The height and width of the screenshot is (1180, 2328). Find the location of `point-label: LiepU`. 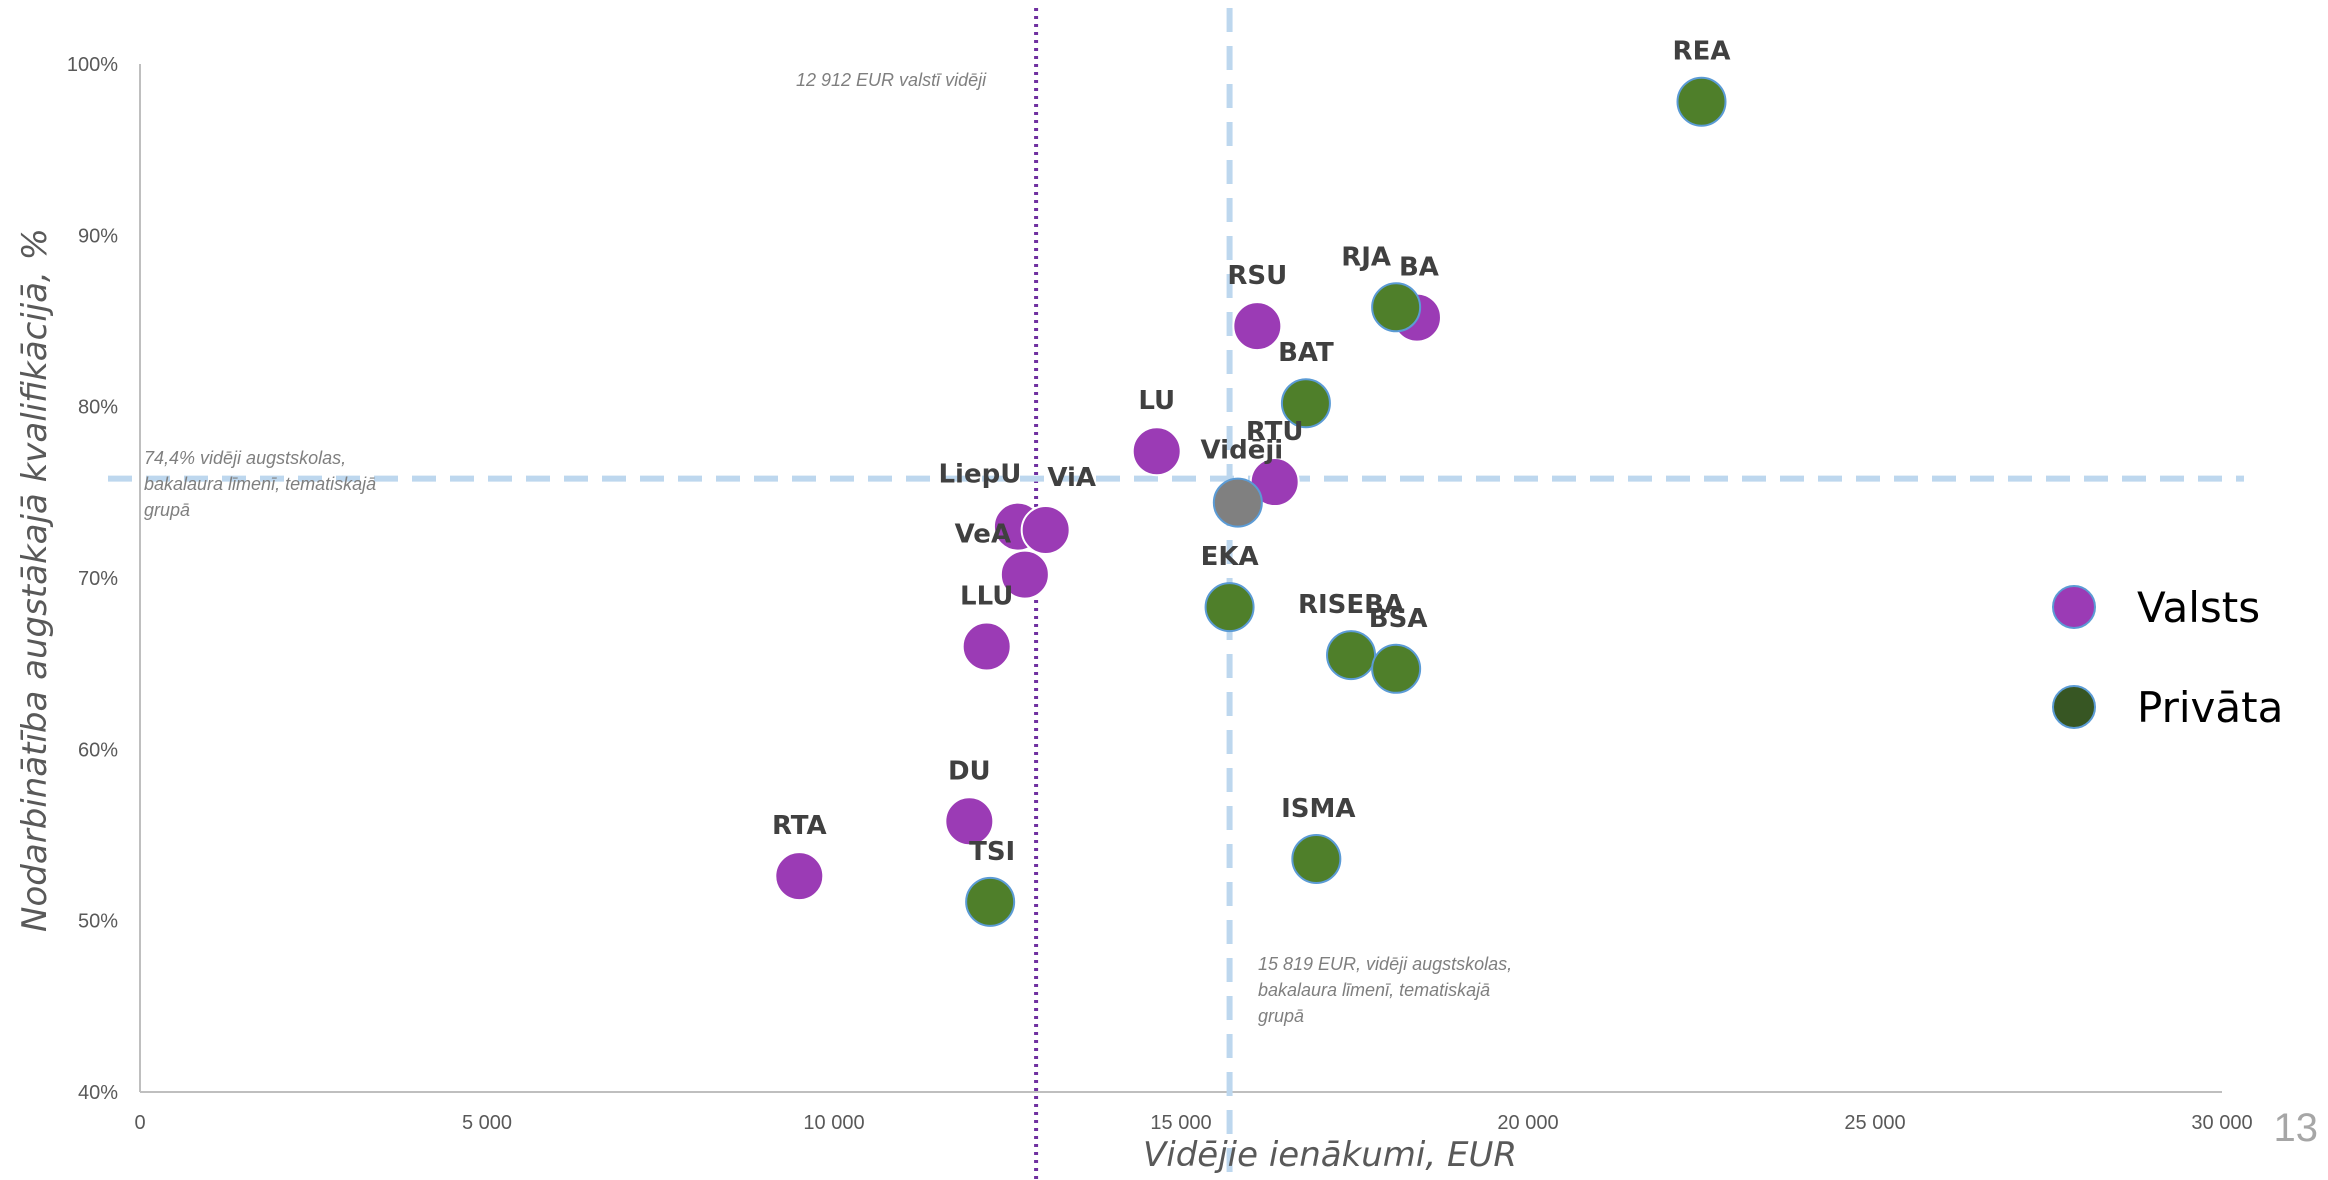

point-label: LiepU is located at coordinates (979, 475).